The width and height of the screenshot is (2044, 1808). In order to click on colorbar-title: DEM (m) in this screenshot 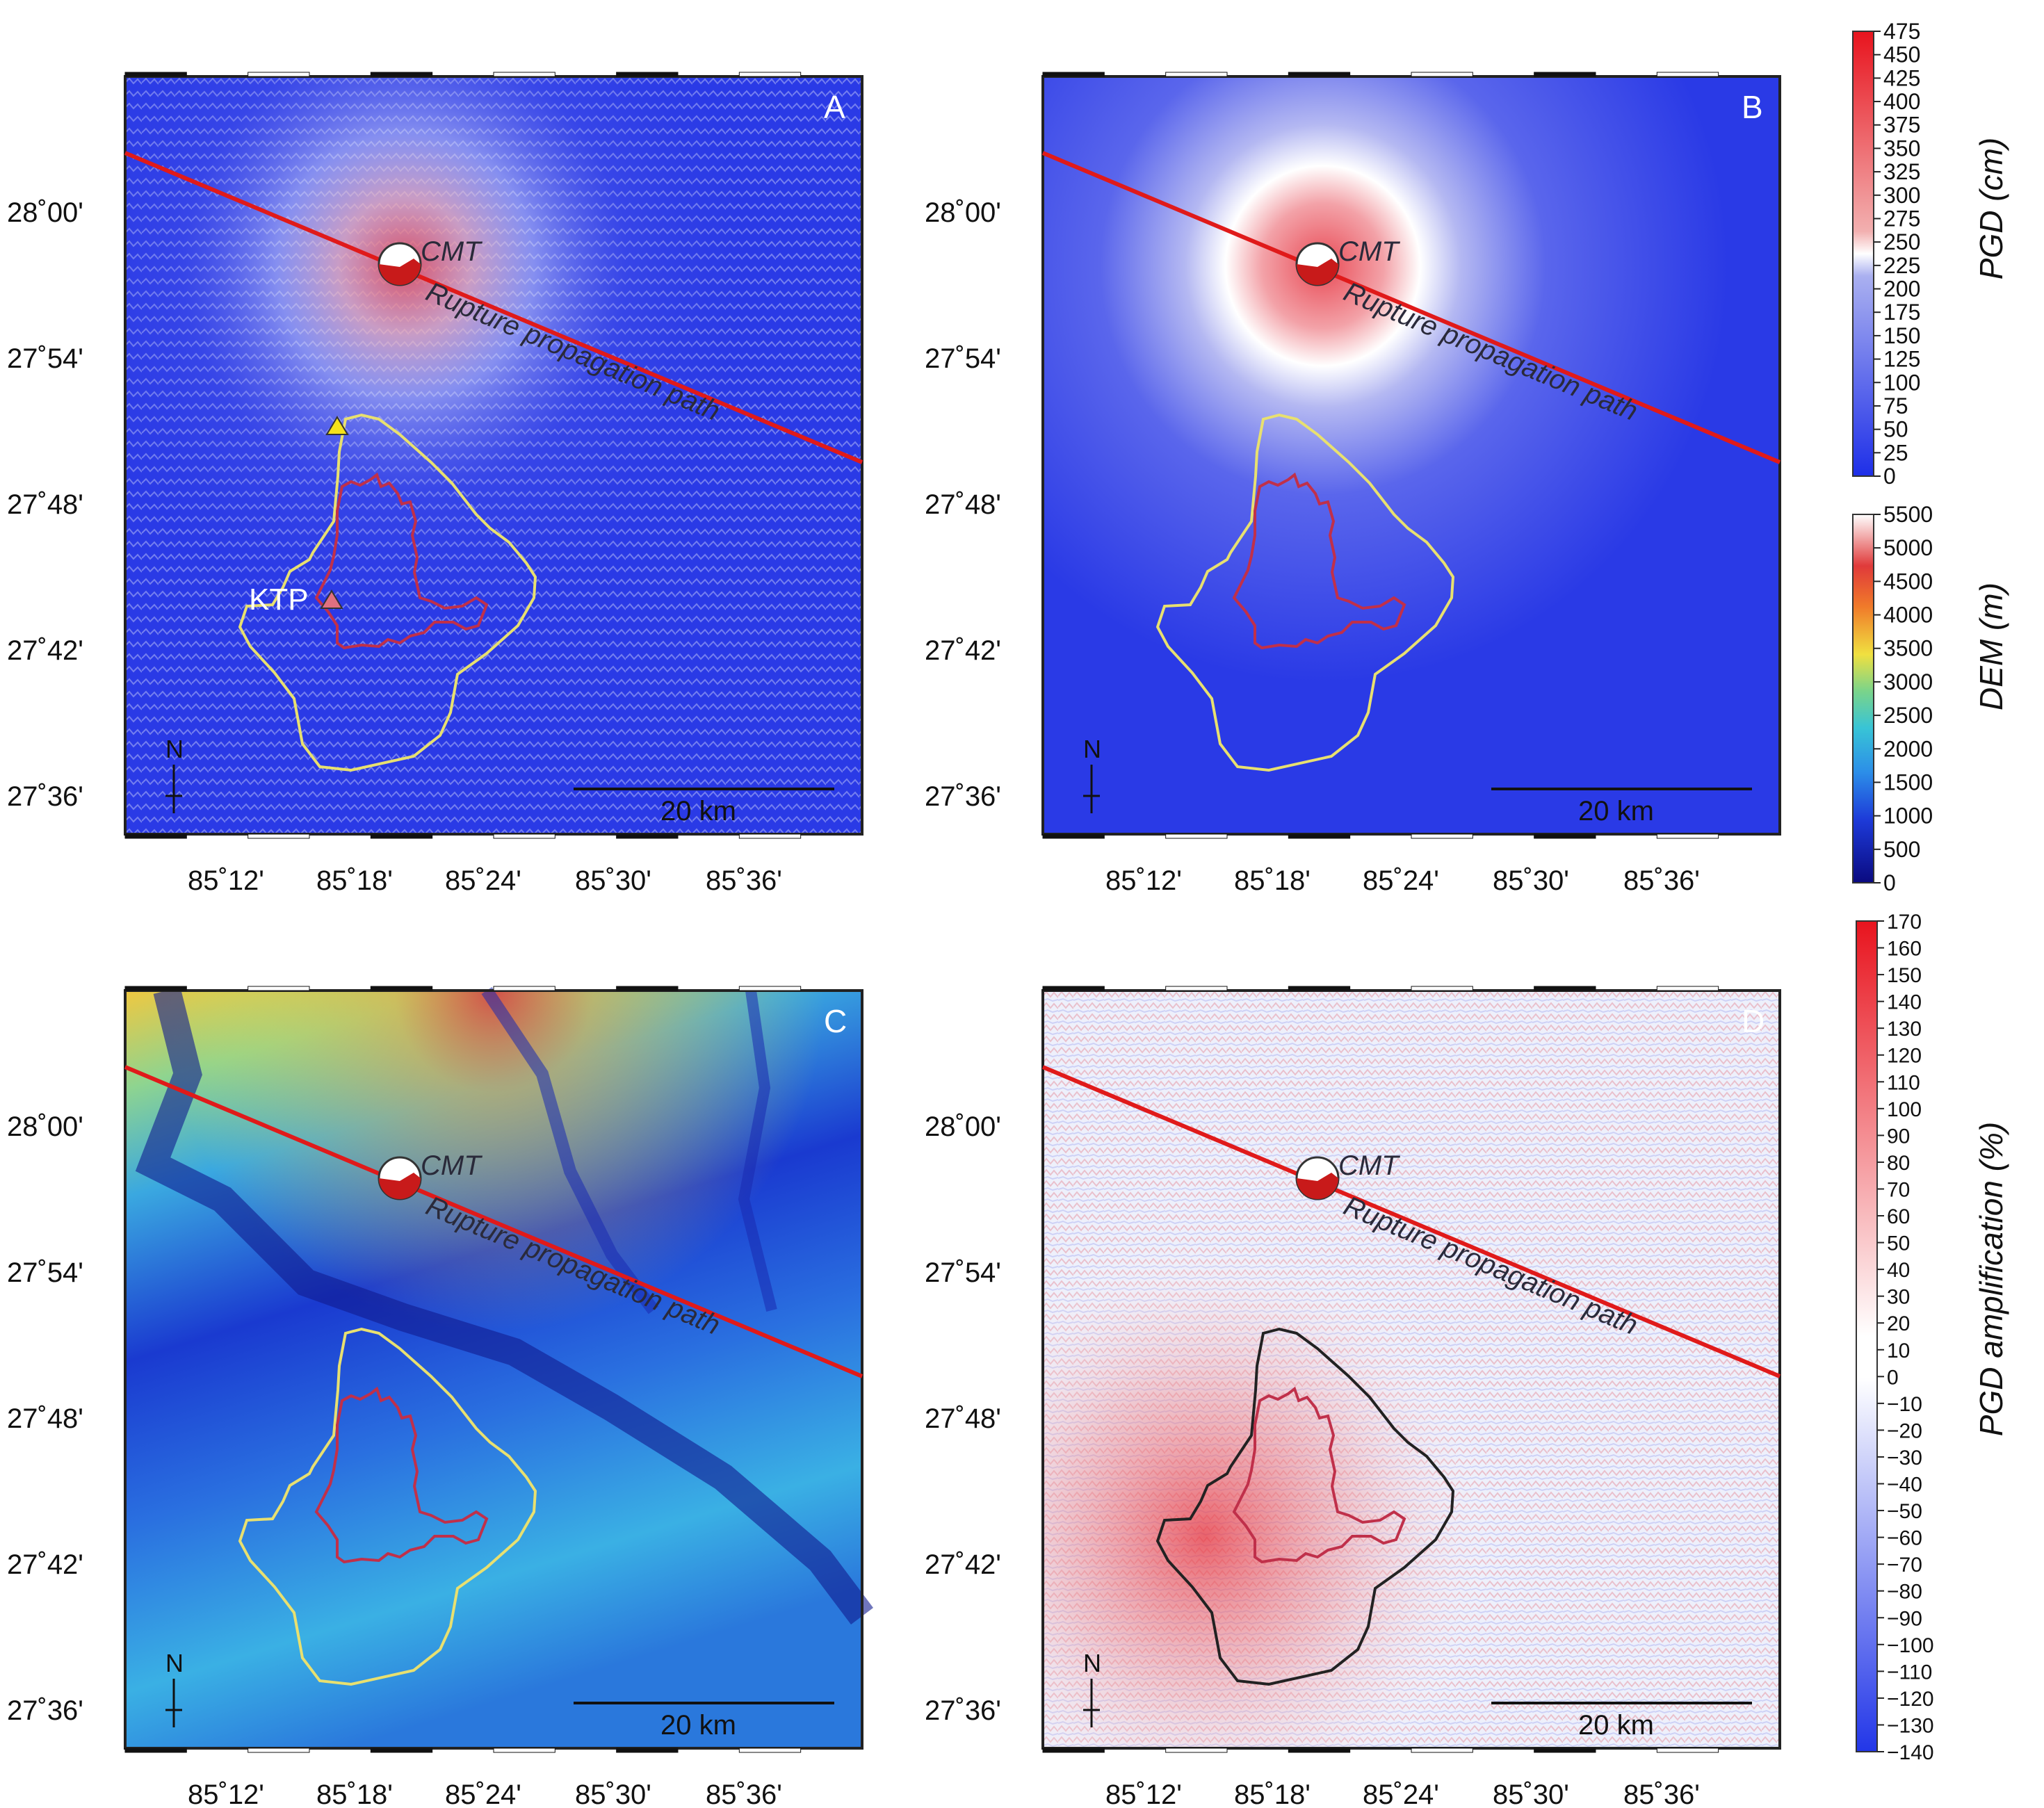, I will do `click(1991, 646)`.